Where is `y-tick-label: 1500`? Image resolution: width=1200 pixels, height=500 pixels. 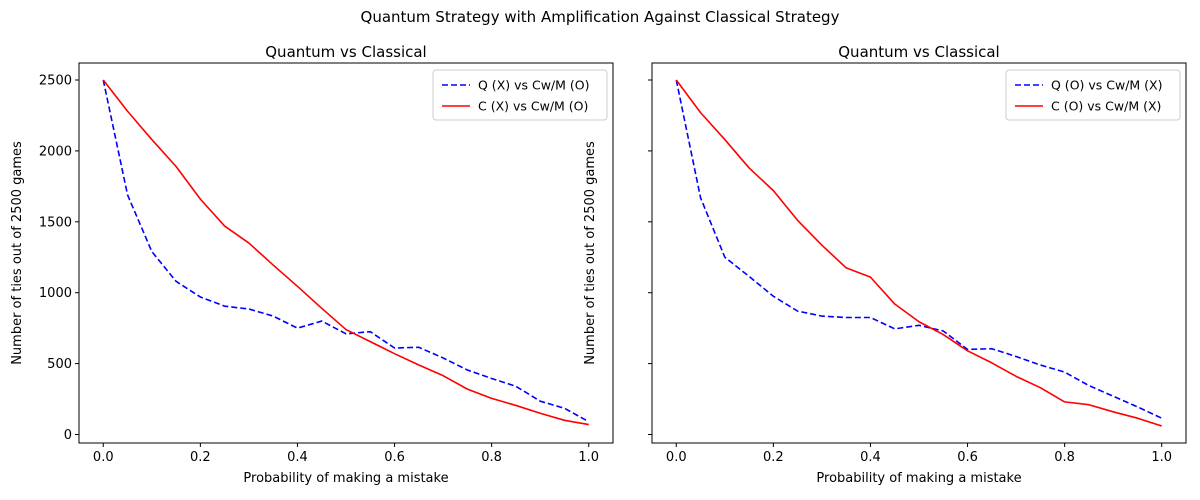 y-tick-label: 1500 is located at coordinates (55, 222).